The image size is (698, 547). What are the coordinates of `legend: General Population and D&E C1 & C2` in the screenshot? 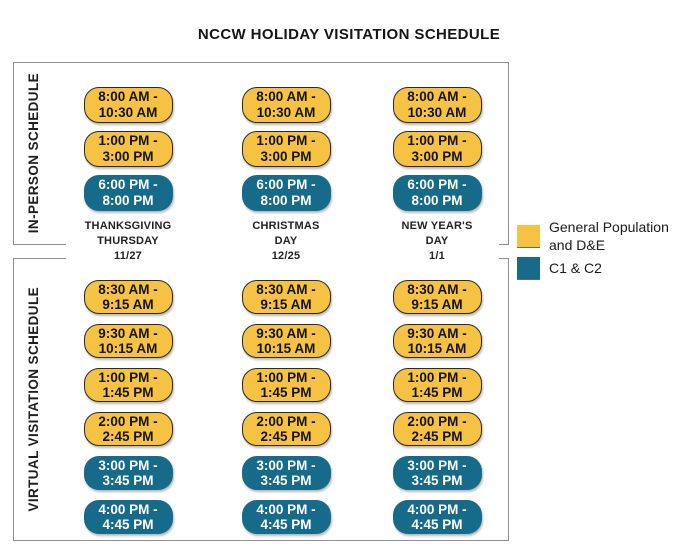 It's located at (603, 250).